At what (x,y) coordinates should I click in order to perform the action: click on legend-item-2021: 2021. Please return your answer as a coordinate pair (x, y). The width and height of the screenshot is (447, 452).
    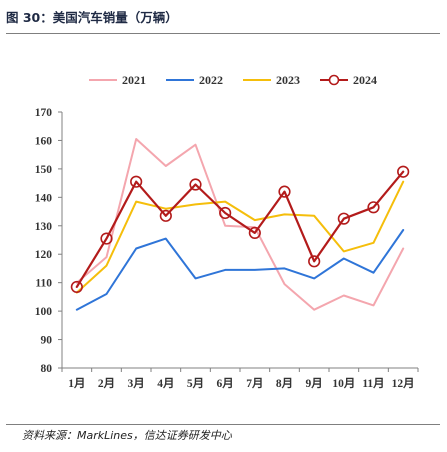
    Looking at the image, I should click on (117, 80).